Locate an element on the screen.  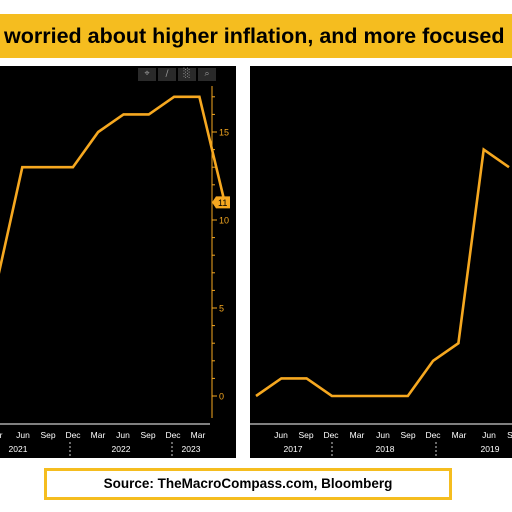
crosshair-icon: ⌖ is located at coordinates (147, 74).